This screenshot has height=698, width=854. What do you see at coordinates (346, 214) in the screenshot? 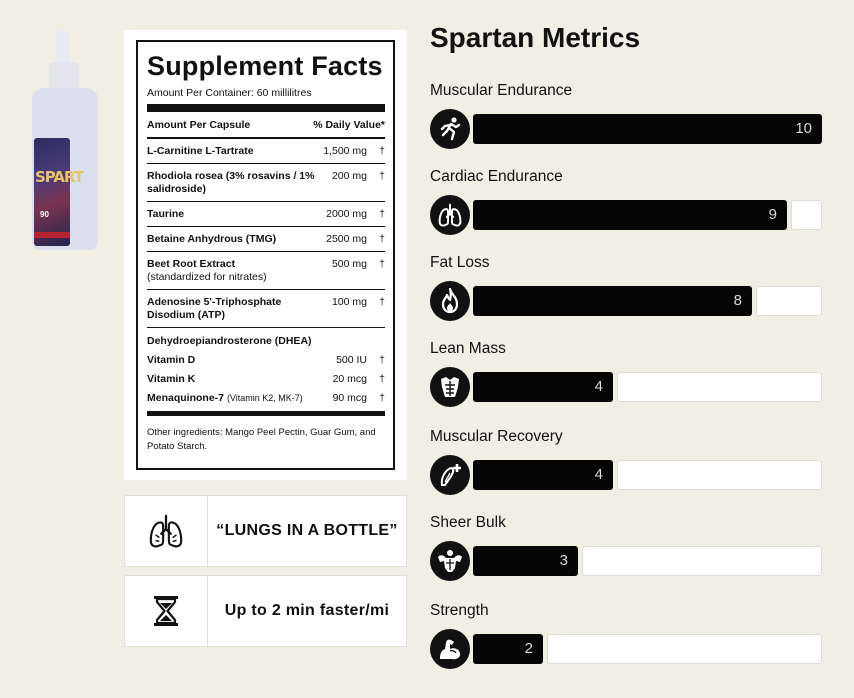
I see `ingredient-amount: 2000 mg` at bounding box center [346, 214].